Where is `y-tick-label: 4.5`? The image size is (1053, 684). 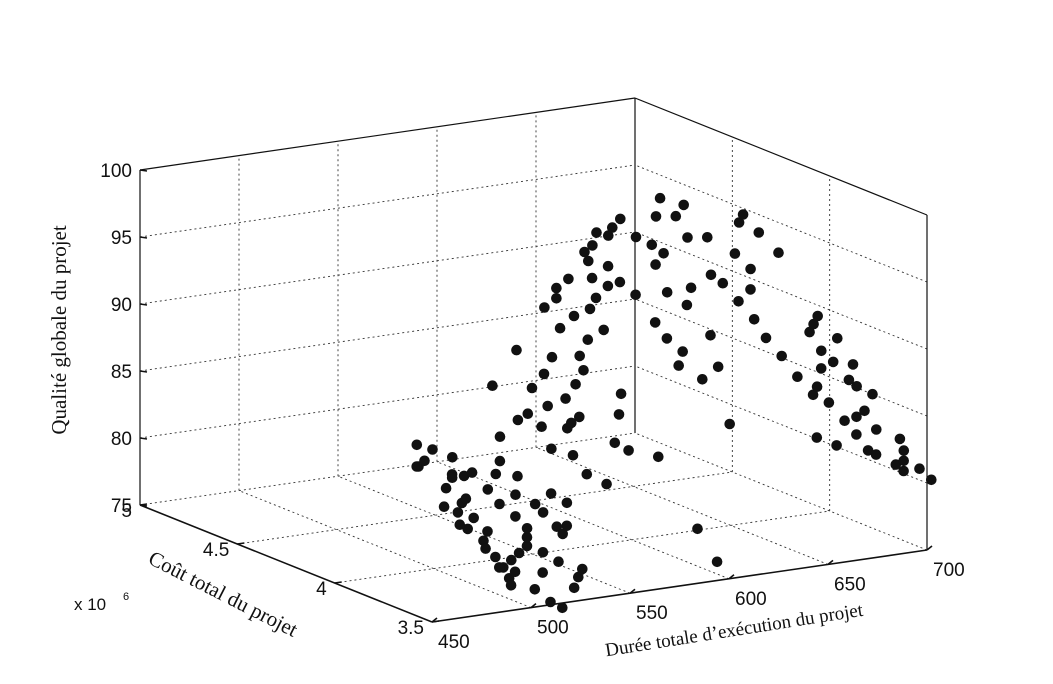
y-tick-label: 4.5 is located at coordinates (216, 550).